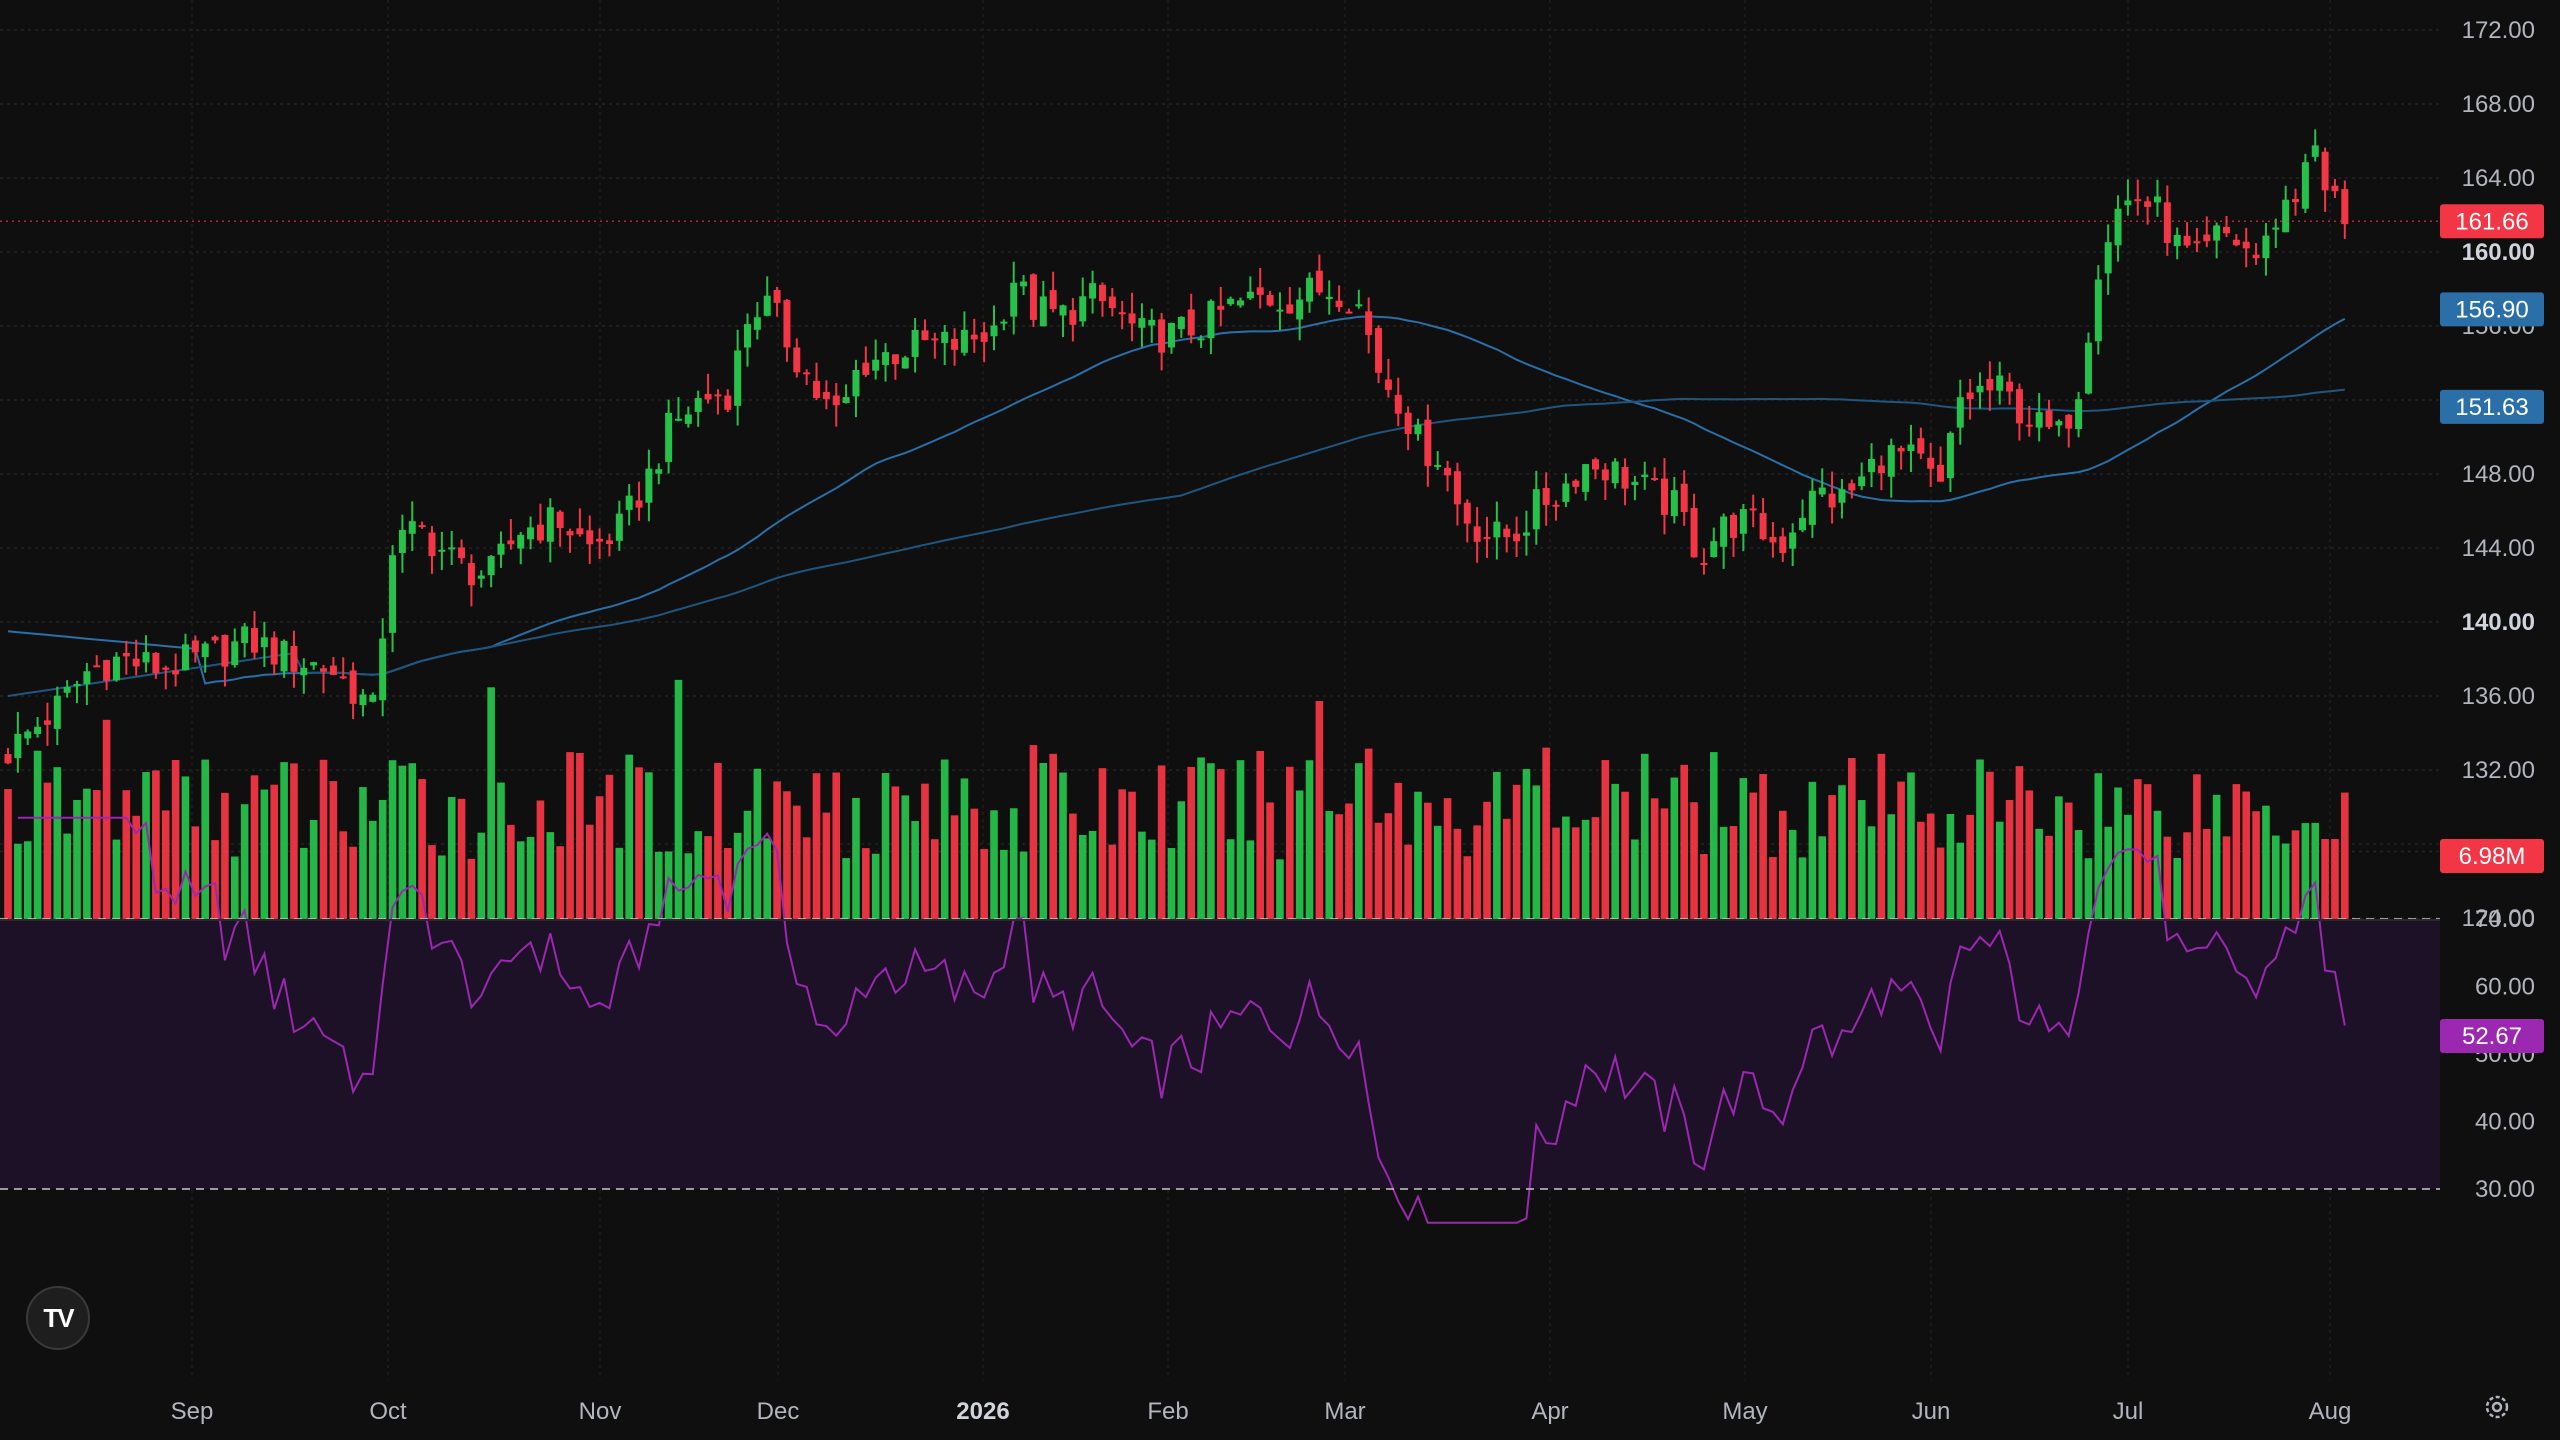 The height and width of the screenshot is (1440, 2560). What do you see at coordinates (2492, 1035) in the screenshot?
I see `rsi-badge-bg` at bounding box center [2492, 1035].